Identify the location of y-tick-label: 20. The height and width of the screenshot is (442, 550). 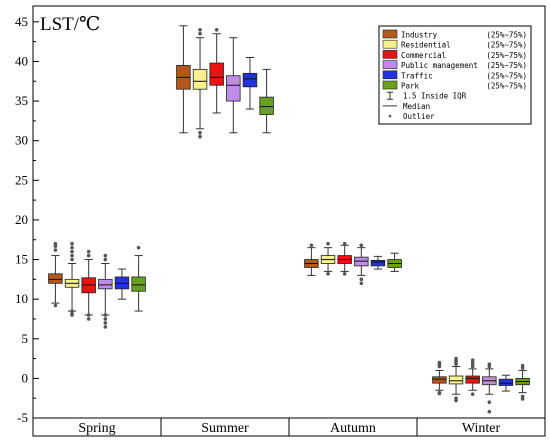
(21, 219).